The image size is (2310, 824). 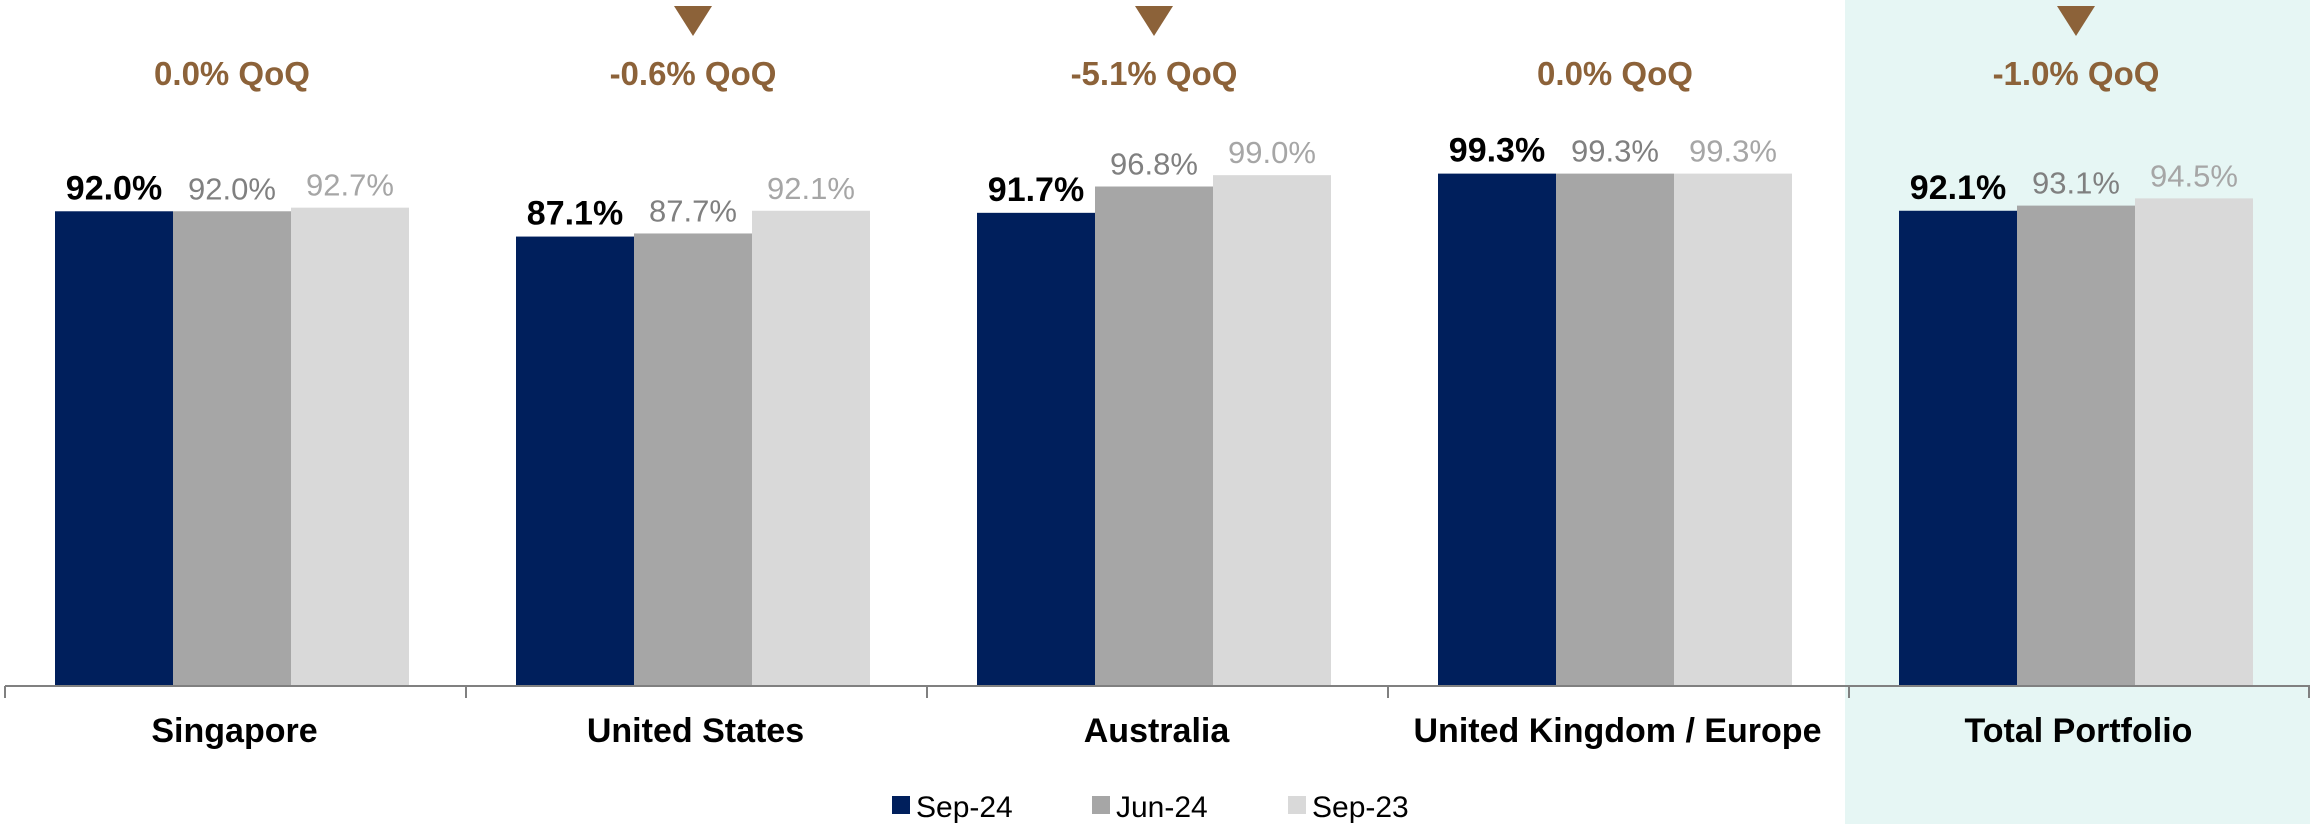 I want to click on value-label-jun-24-3: 99.3%, so click(x=1615, y=151).